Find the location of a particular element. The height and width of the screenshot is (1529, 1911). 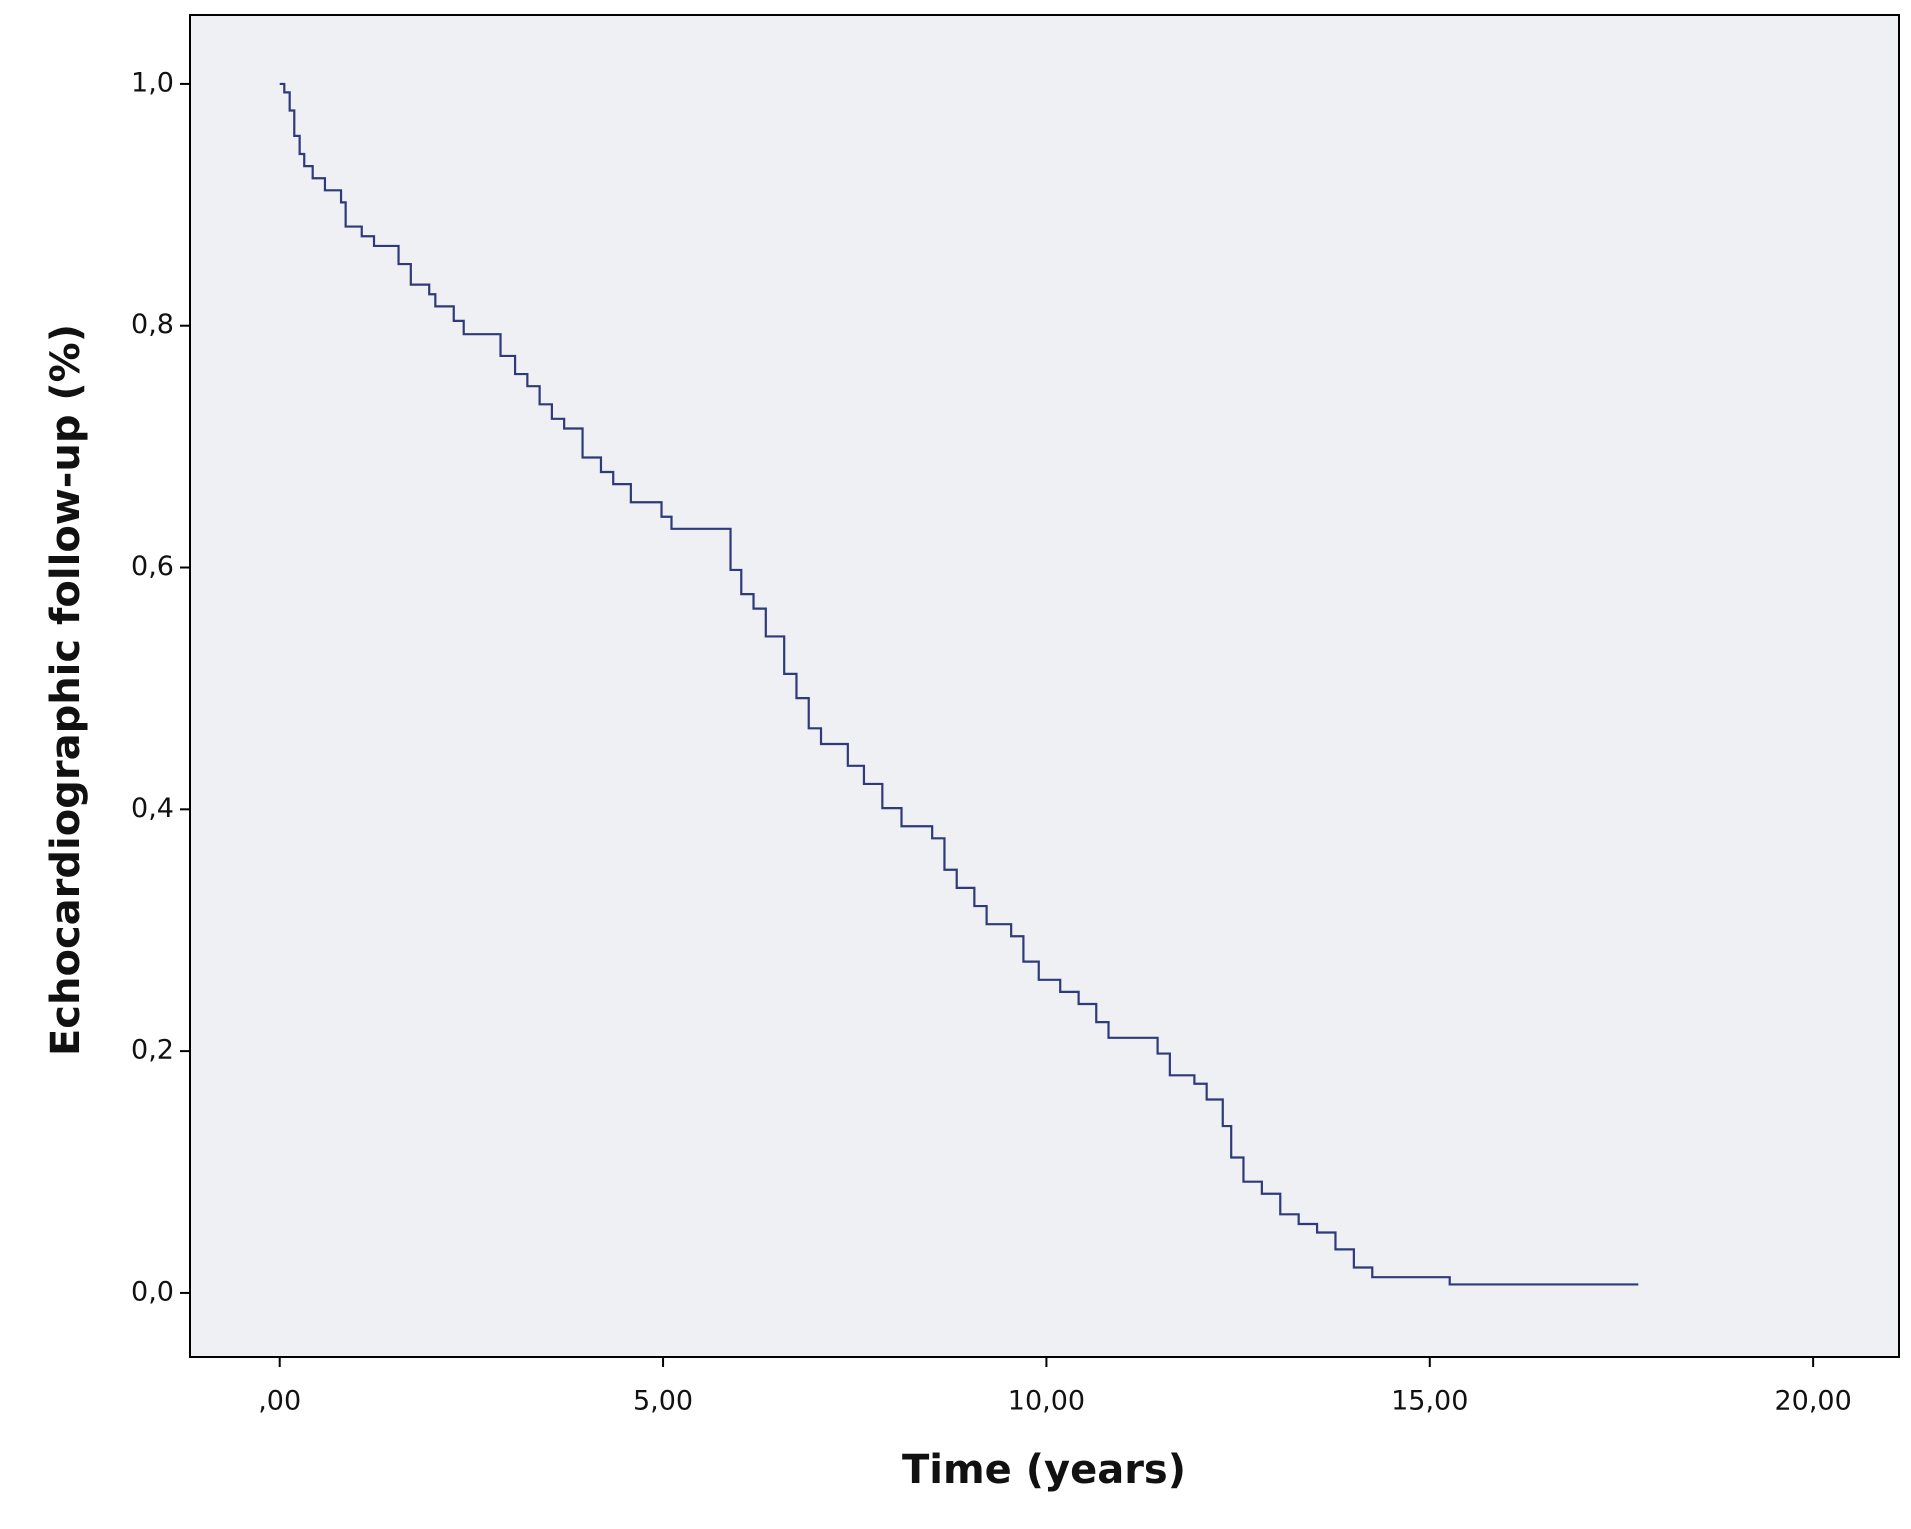

x-tick-label: 15,00 is located at coordinates (1429, 1401).